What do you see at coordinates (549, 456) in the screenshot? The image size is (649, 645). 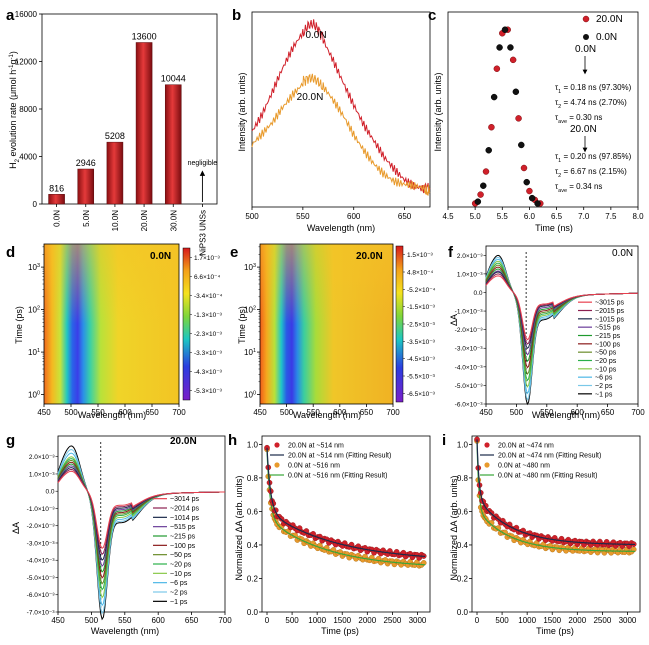 I see `panel-i-legend-label-1: 20.0N at ~474 nm (Fitting Result)` at bounding box center [549, 456].